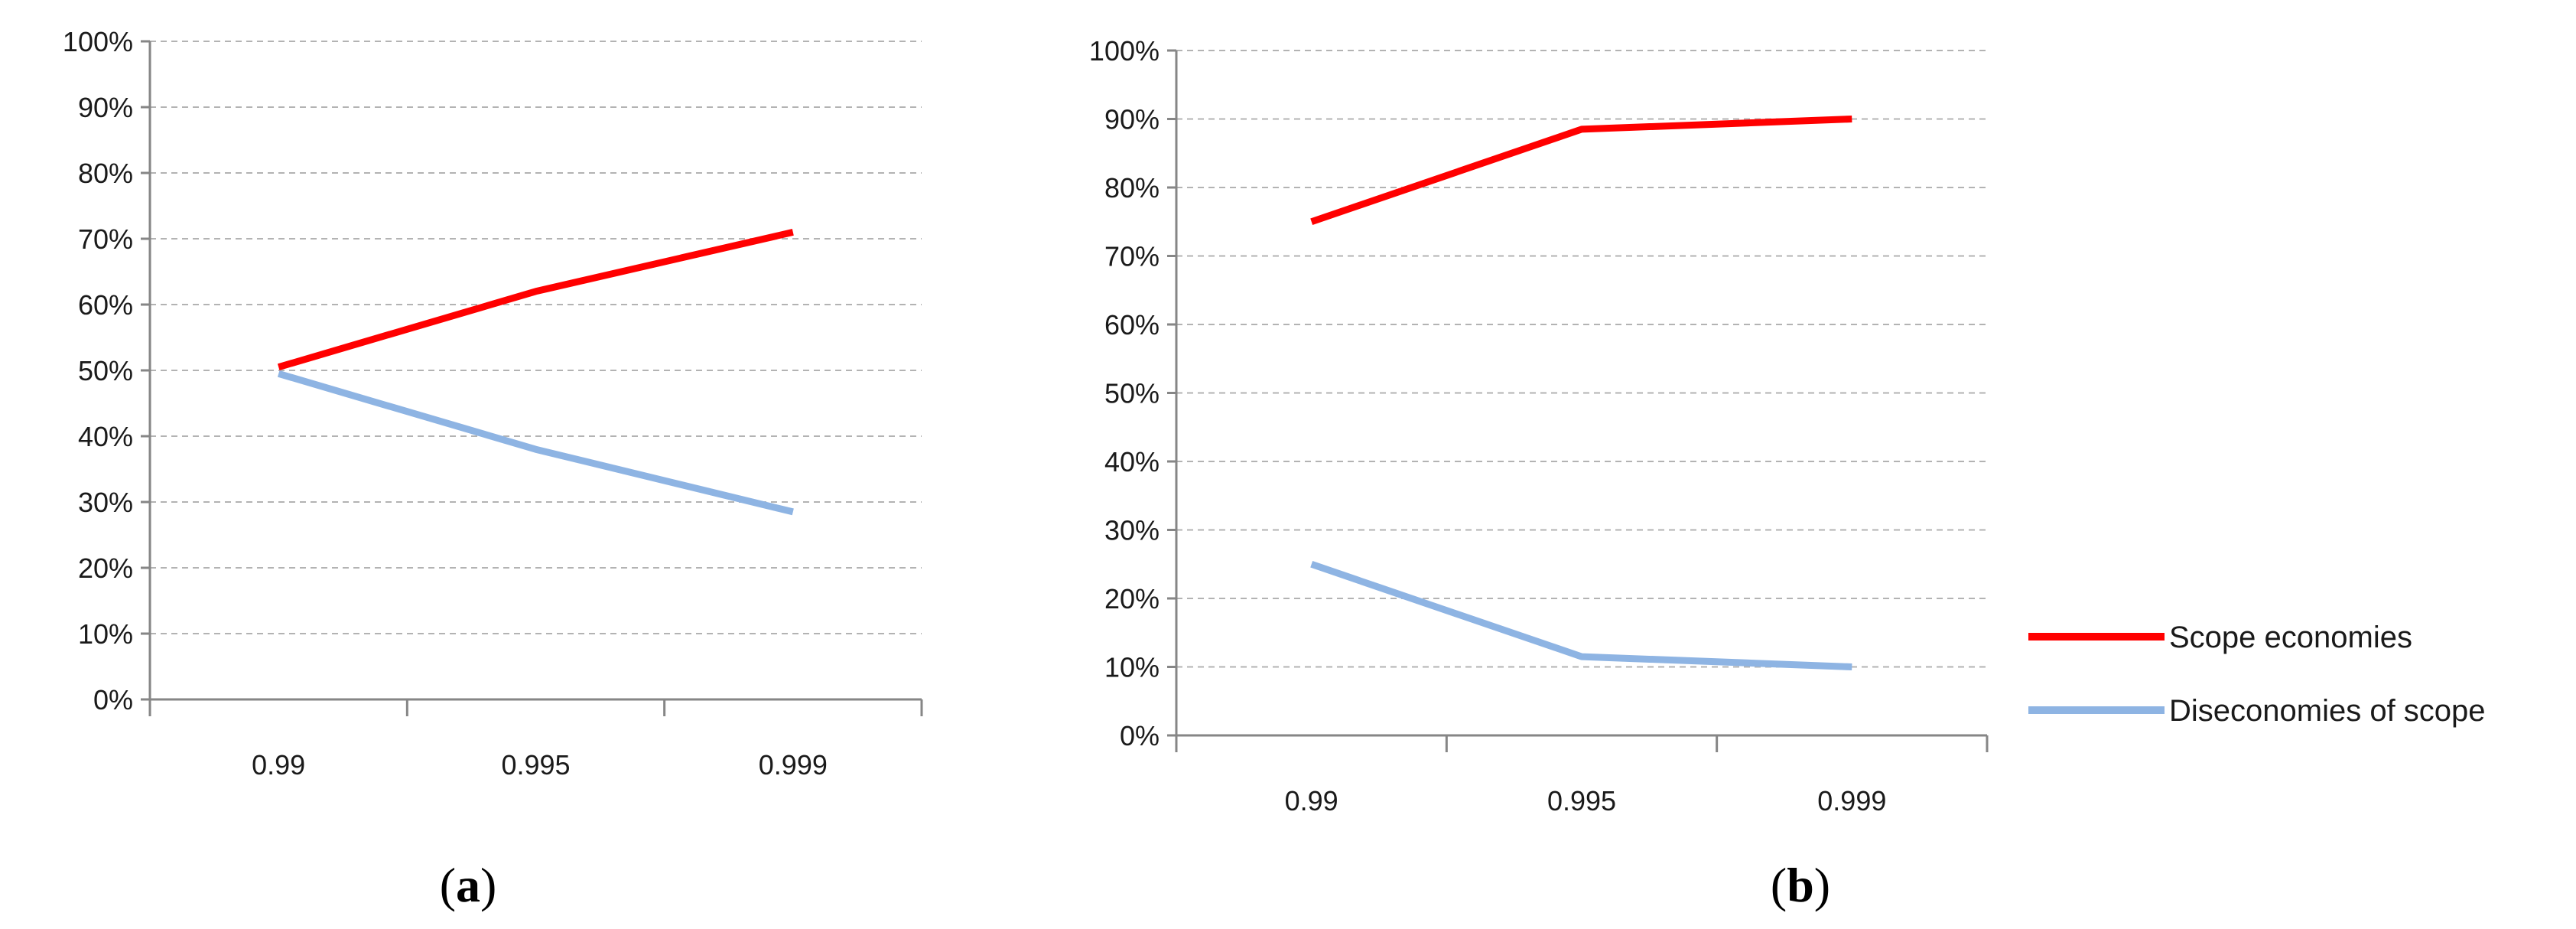 This screenshot has height=929, width=2576. Describe the element at coordinates (2257, 674) in the screenshot. I see `legend: Scope economies Diseconomies of scope` at that location.